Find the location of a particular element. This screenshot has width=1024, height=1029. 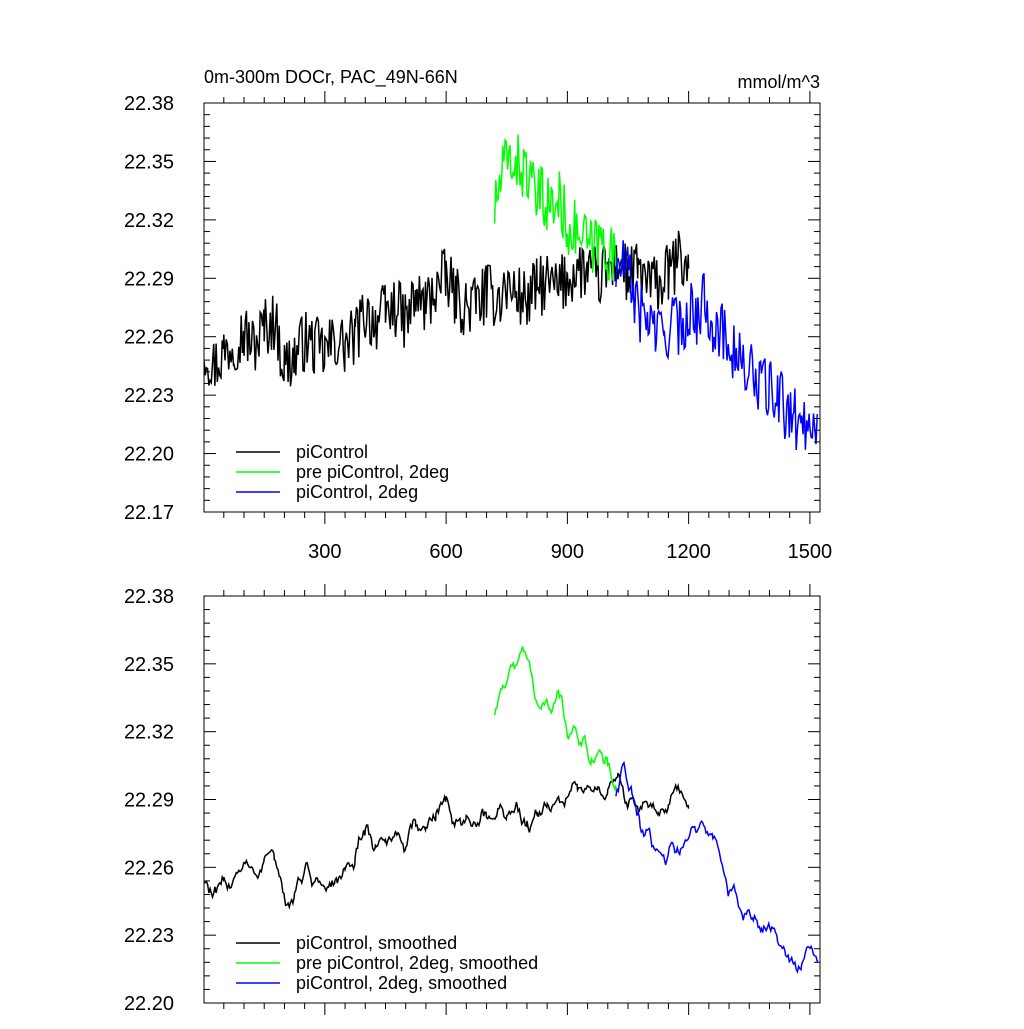

x-tick-label: 1200 is located at coordinates (688, 552).